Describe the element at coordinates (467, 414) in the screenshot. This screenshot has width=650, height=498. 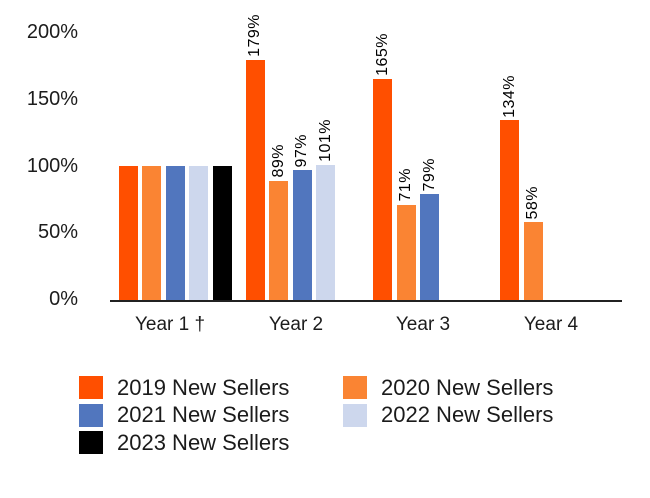
I see `legend-label: 2022 New Sellers` at that location.